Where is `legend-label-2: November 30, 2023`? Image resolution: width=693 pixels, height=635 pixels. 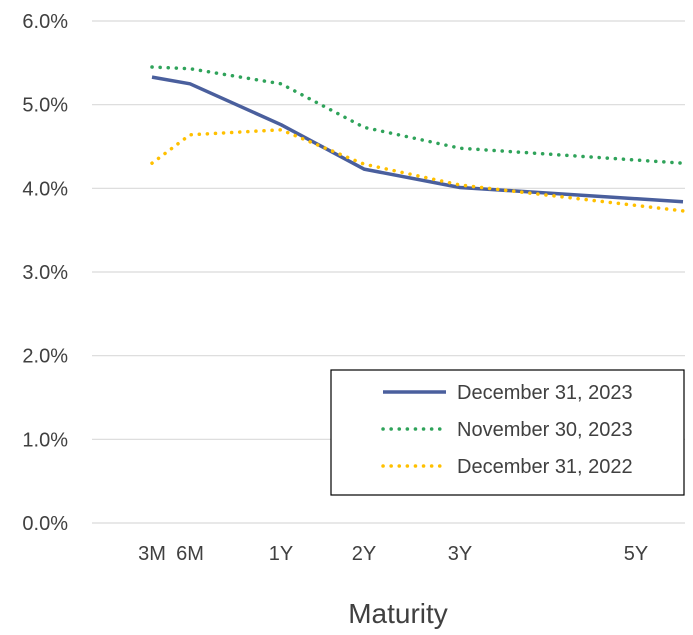
legend-label-2: November 30, 2023 is located at coordinates (545, 430).